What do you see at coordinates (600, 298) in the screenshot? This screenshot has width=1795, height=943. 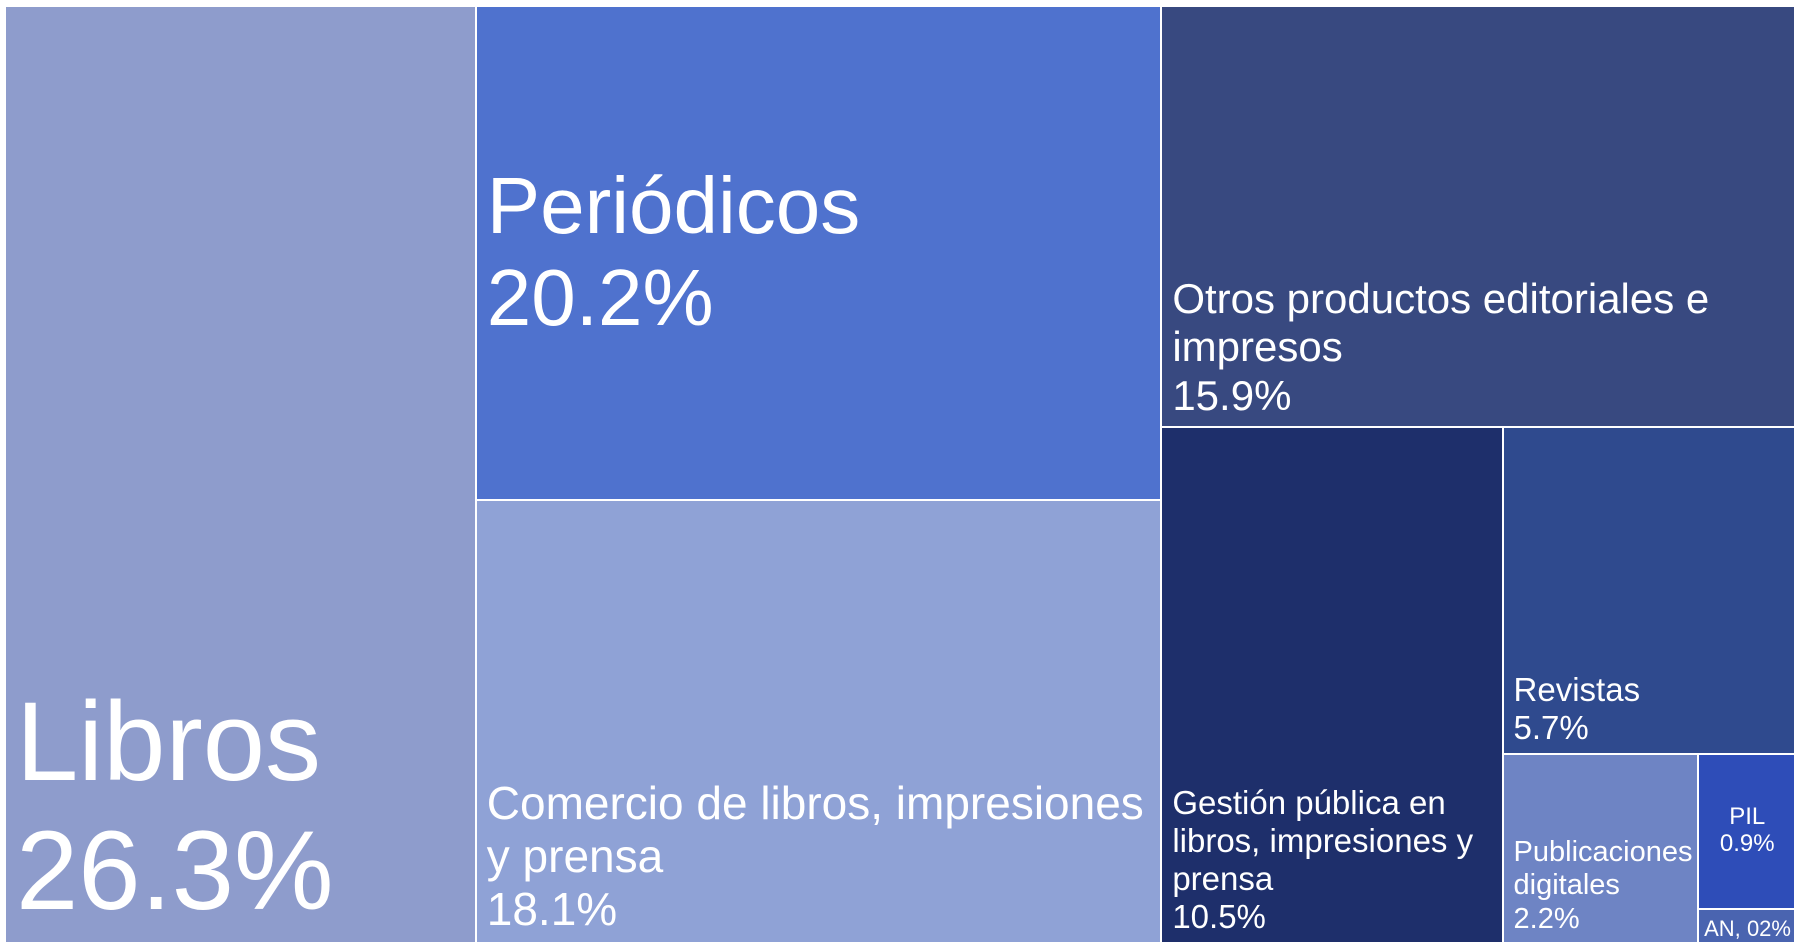 I see `tile-value: 20.2%` at bounding box center [600, 298].